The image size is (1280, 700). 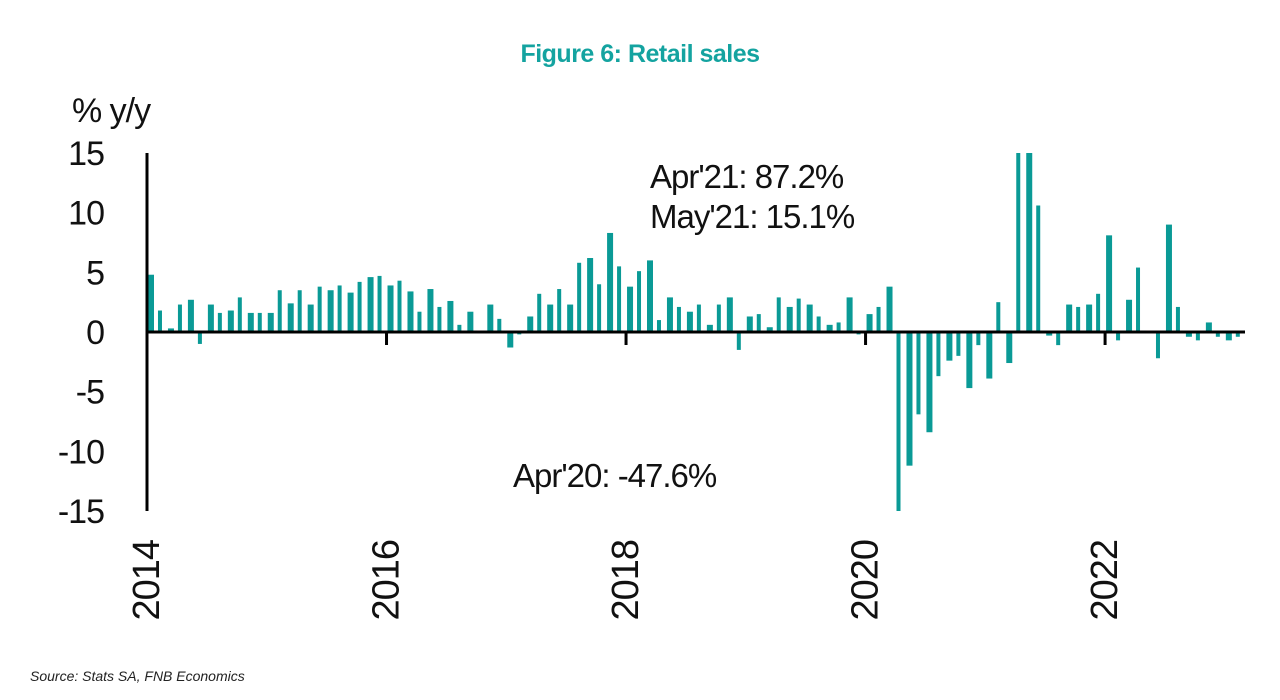 What do you see at coordinates (626, 580) in the screenshot?
I see `x-tick-label: 2018` at bounding box center [626, 580].